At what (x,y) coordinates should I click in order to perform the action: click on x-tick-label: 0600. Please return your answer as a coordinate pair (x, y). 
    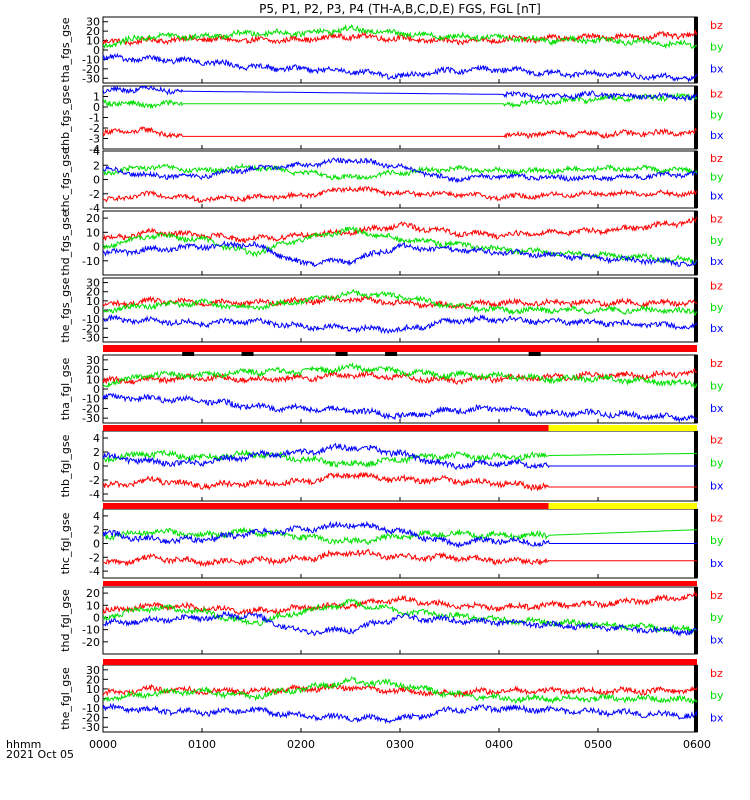
    Looking at the image, I should click on (697, 744).